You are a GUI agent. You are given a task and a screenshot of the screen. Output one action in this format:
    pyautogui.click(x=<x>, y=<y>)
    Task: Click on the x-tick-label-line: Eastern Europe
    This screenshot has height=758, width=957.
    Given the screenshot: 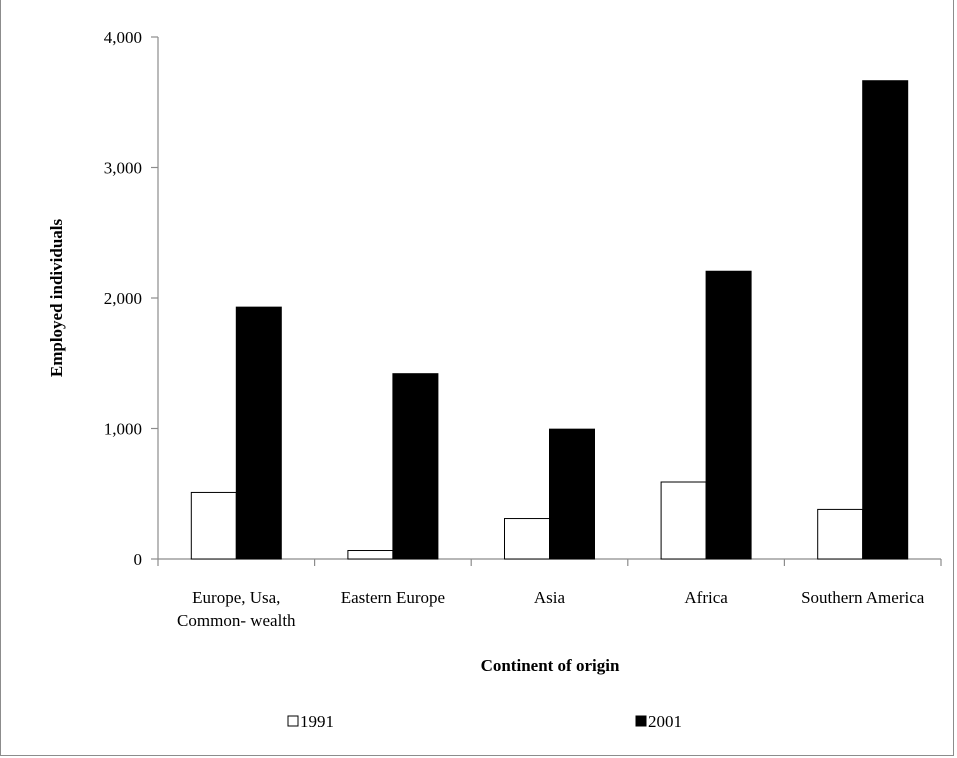 What is the action you would take?
    pyautogui.click(x=393, y=597)
    